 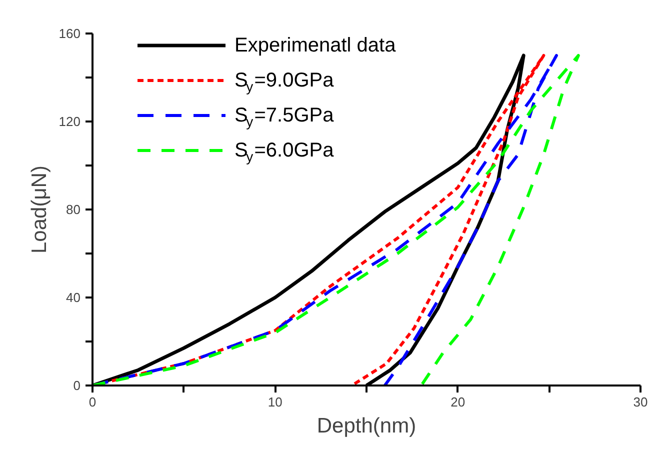 I want to click on y-tick-label: 0, so click(x=77, y=385).